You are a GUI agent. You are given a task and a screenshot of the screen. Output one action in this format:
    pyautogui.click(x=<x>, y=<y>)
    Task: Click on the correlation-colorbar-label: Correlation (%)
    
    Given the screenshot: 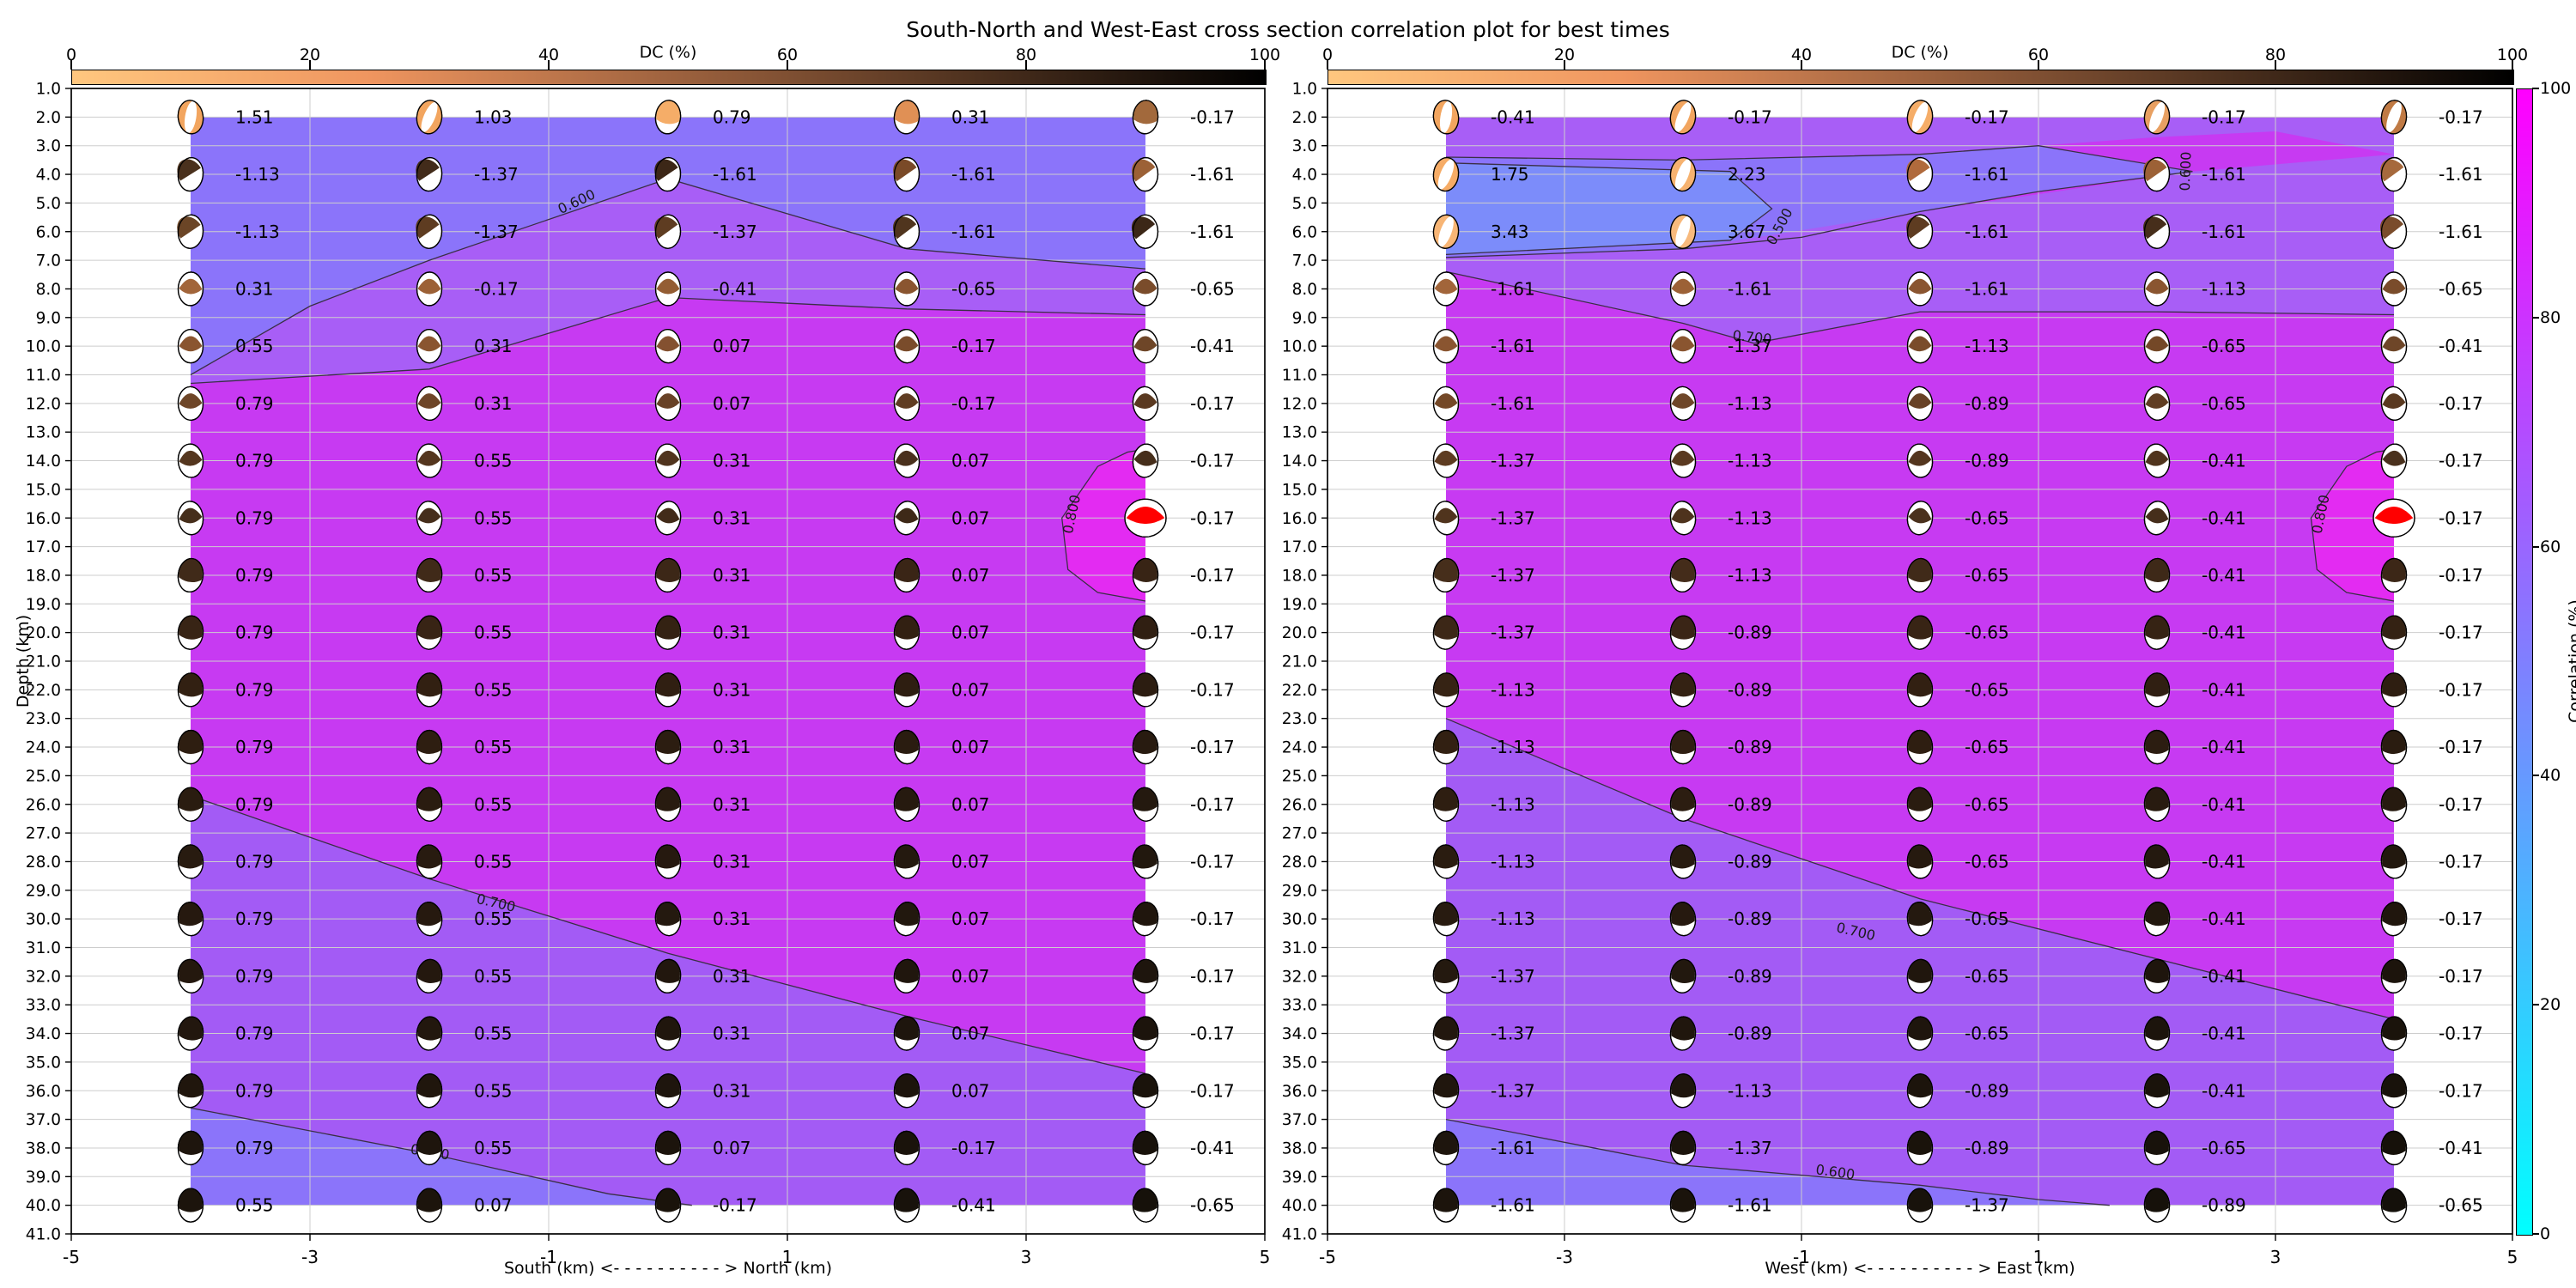 What is the action you would take?
    pyautogui.click(x=2571, y=661)
    